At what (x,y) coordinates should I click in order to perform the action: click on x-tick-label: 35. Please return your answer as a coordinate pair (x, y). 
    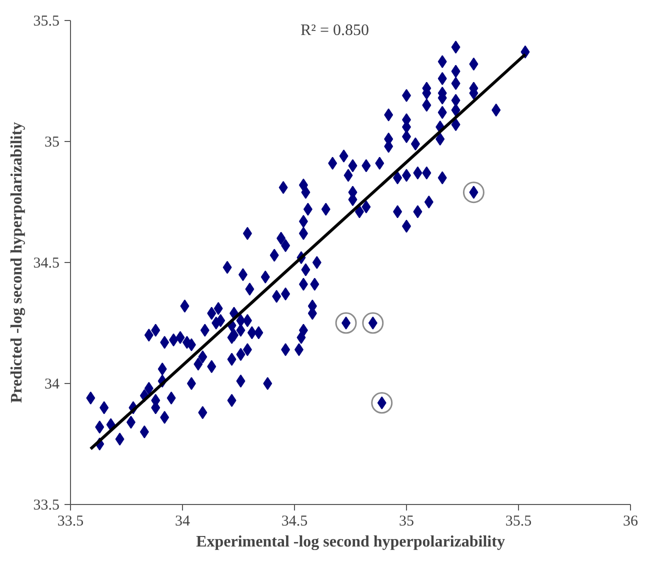
    Looking at the image, I should click on (406, 522).